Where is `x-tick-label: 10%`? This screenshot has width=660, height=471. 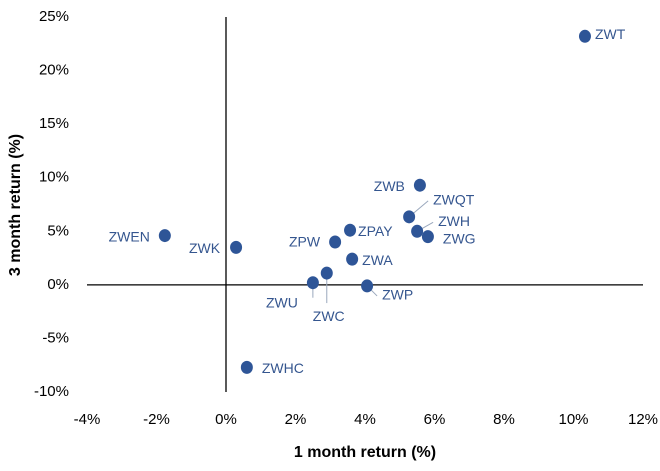
x-tick-label: 10% is located at coordinates (573, 419).